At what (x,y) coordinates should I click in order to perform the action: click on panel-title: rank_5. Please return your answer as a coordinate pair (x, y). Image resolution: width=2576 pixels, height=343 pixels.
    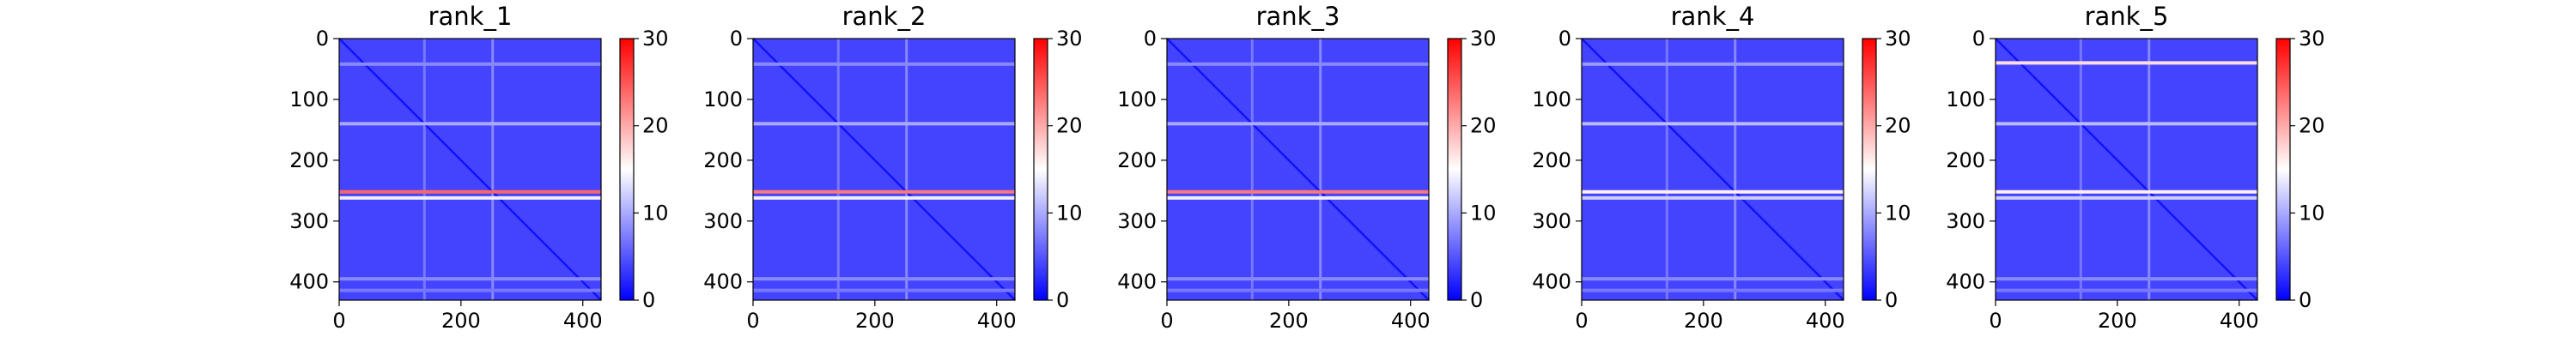
    Looking at the image, I should click on (2127, 16).